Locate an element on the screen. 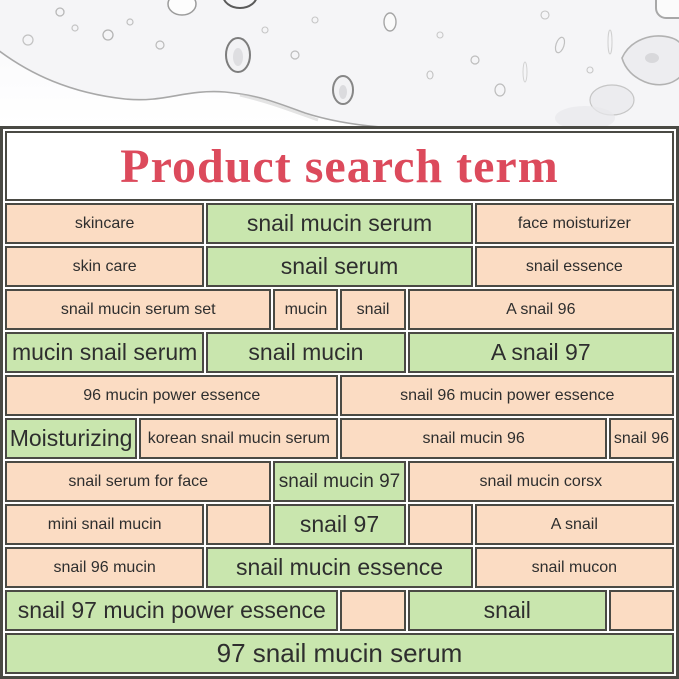 The width and height of the screenshot is (679, 679). term-cell: mini snail mucin is located at coordinates (105, 524).